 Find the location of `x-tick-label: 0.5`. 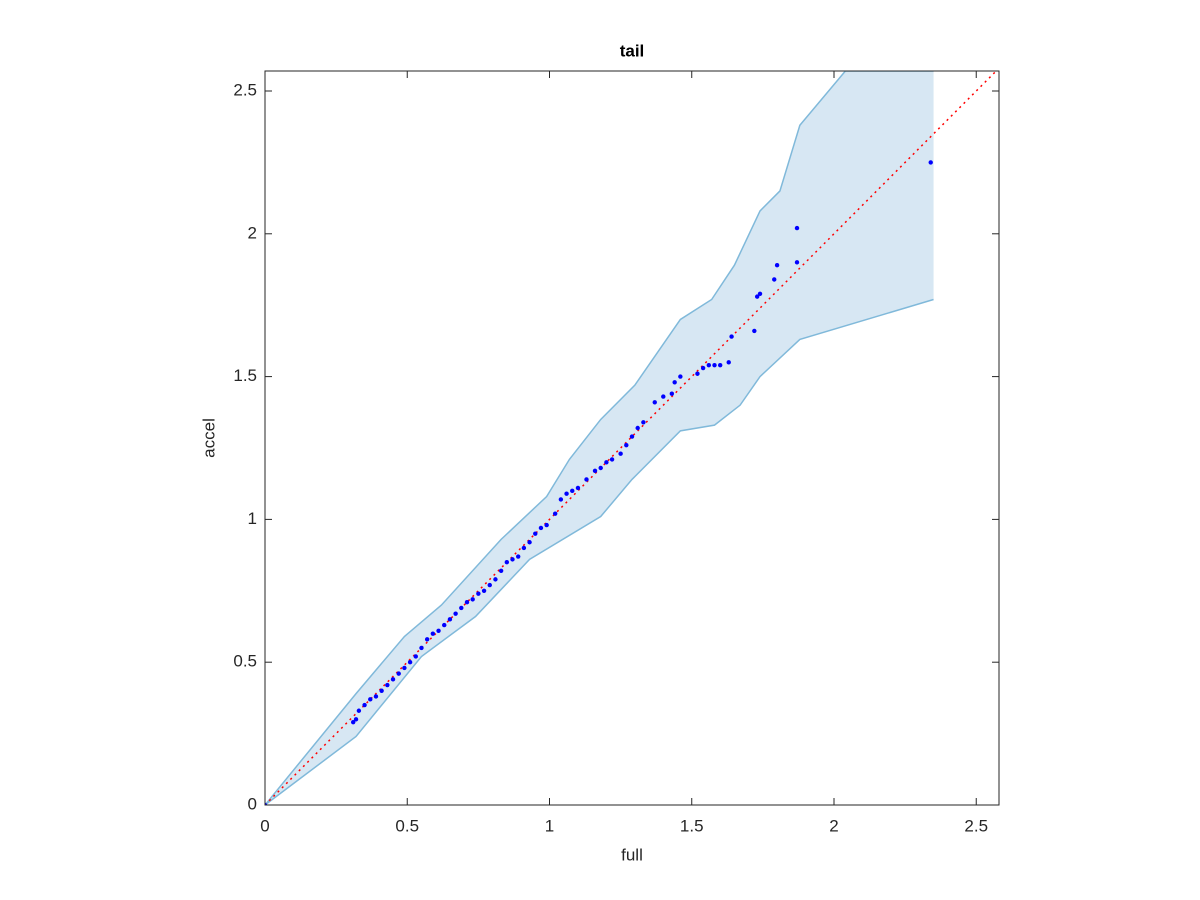

x-tick-label: 0.5 is located at coordinates (407, 825).